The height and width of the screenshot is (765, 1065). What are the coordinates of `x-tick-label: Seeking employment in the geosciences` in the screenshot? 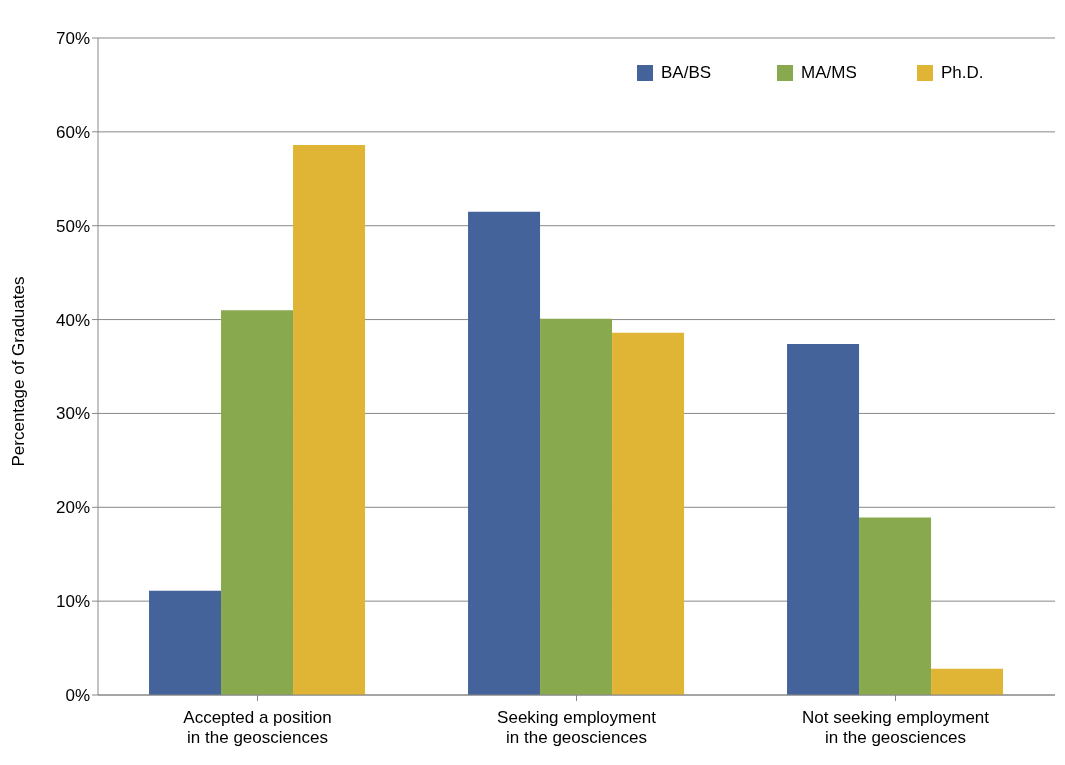 It's located at (577, 727).